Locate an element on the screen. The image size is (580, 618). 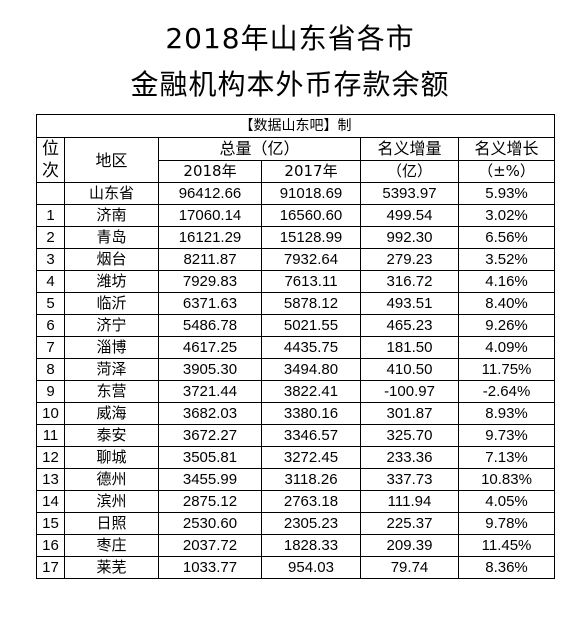
rank-cell: 7 is located at coordinates (50, 347).